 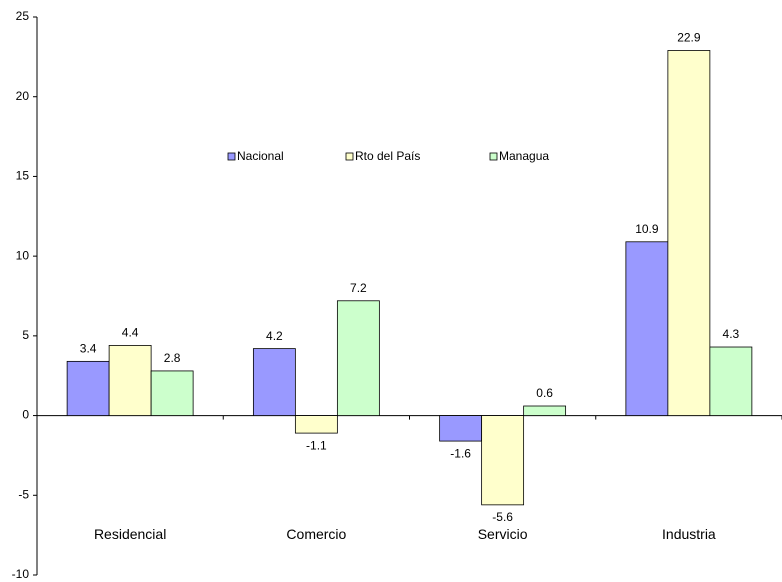 What do you see at coordinates (25, 335) in the screenshot?
I see `y-tick-label: 5` at bounding box center [25, 335].